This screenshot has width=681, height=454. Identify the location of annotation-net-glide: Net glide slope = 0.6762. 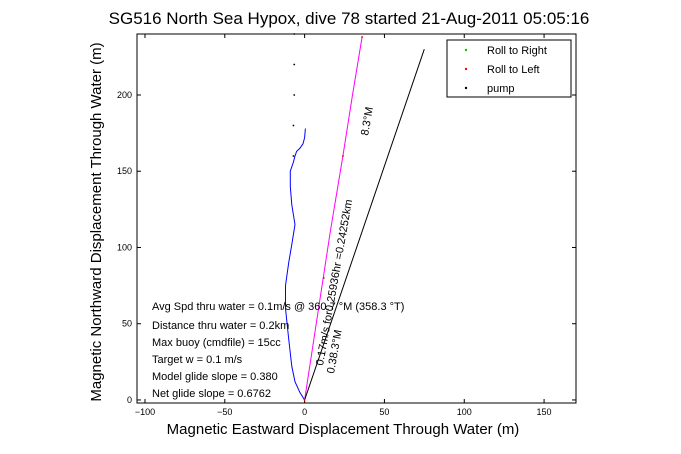
(211, 394).